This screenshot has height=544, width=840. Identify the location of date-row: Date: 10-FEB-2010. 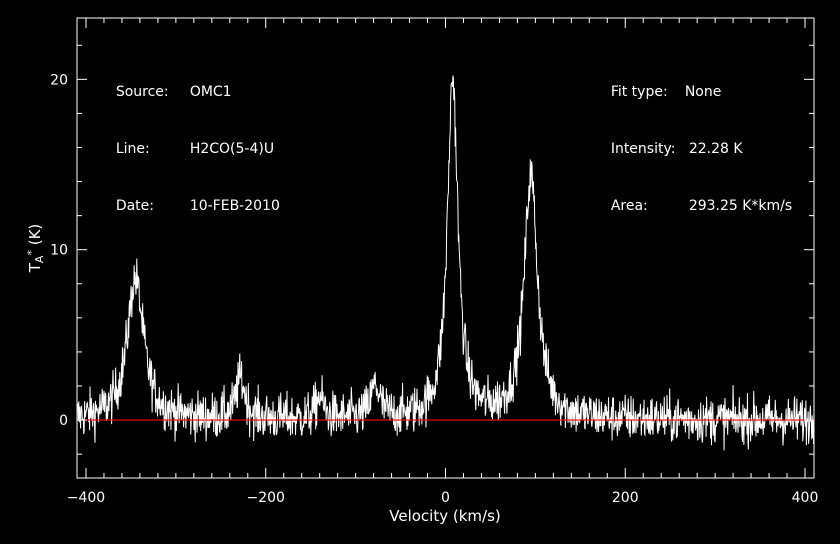
(189, 198).